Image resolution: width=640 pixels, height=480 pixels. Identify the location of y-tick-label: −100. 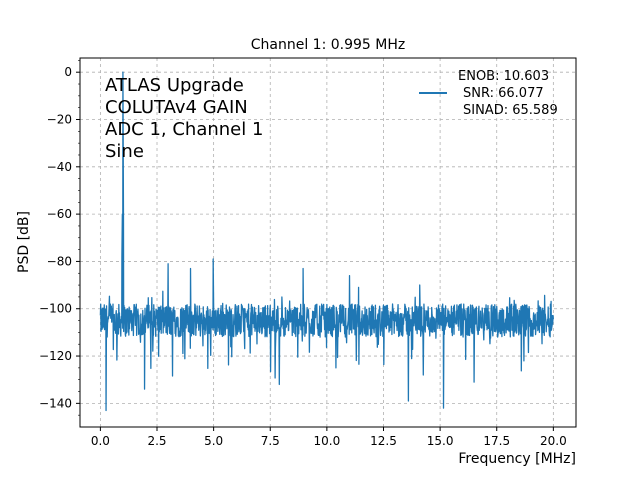
(55, 309).